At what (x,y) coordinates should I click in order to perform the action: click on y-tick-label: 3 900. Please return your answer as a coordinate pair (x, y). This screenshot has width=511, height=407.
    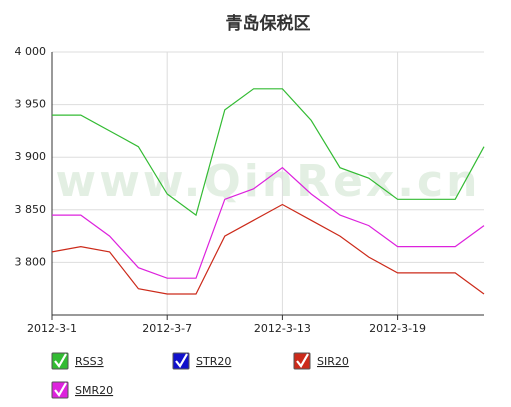
    Looking at the image, I should click on (31, 156).